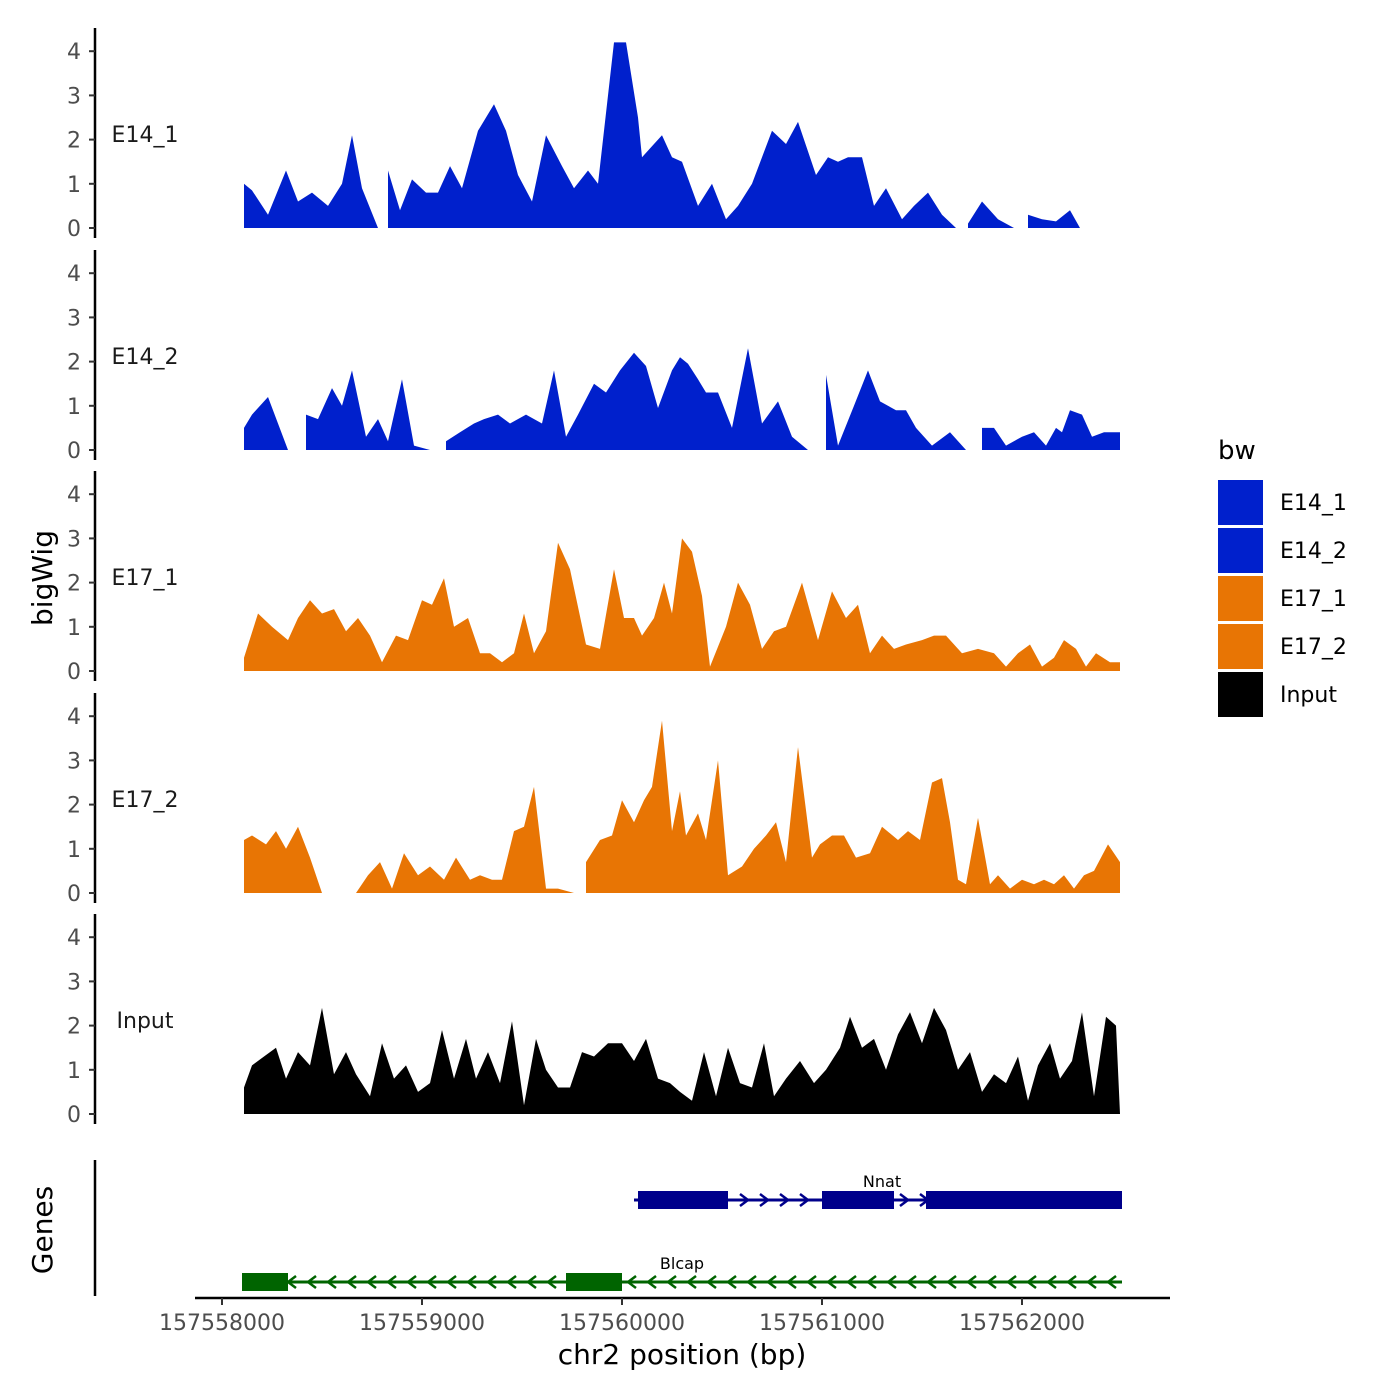 This screenshot has height=1400, width=1400. I want to click on gene-annotation-panel: Nnat Blcap, so click(607, 1228).